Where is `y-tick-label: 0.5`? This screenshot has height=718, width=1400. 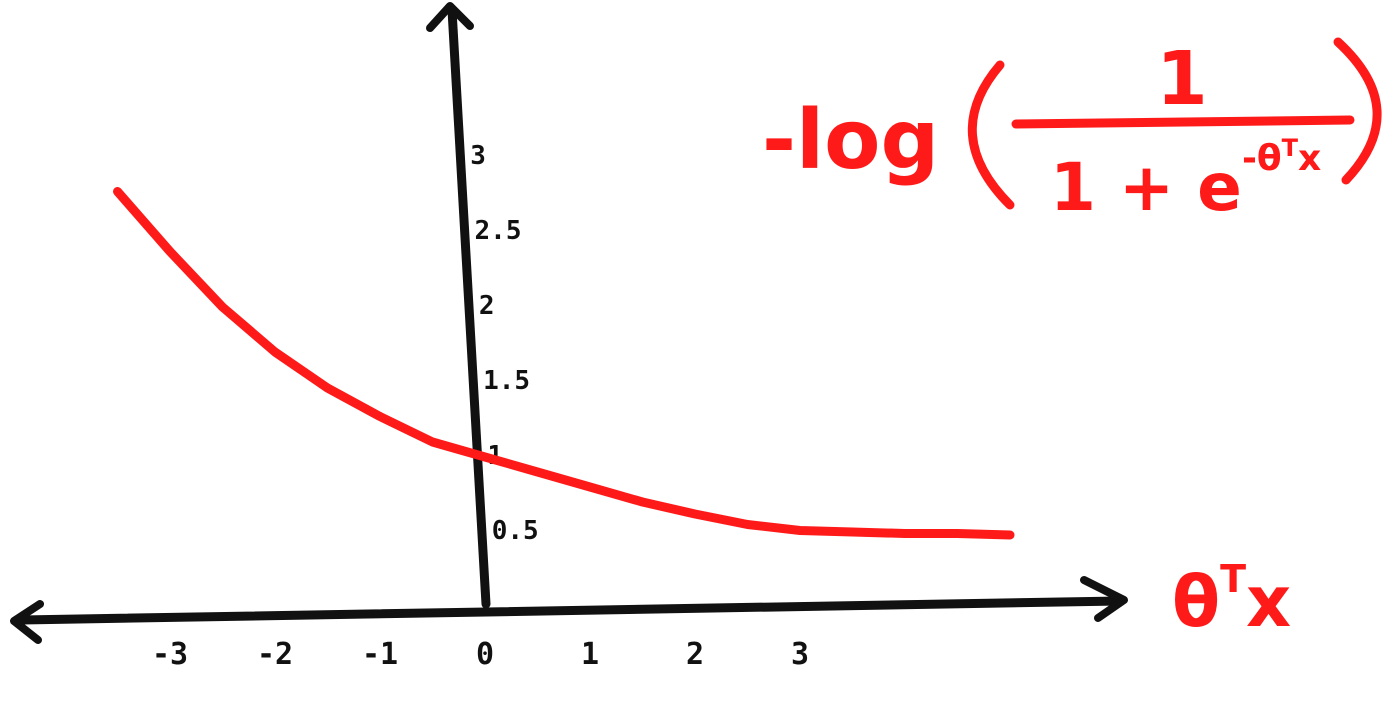
y-tick-label: 0.5 is located at coordinates (515, 531).